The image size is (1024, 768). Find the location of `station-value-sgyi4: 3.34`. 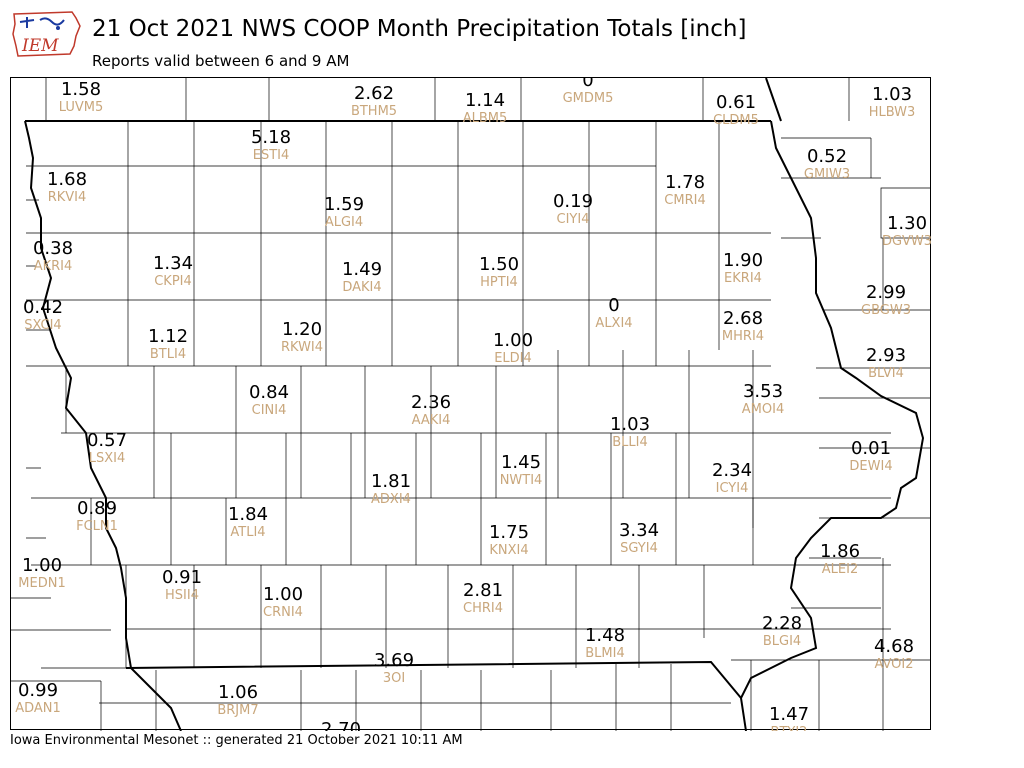

station-value-sgyi4: 3.34 is located at coordinates (639, 530).